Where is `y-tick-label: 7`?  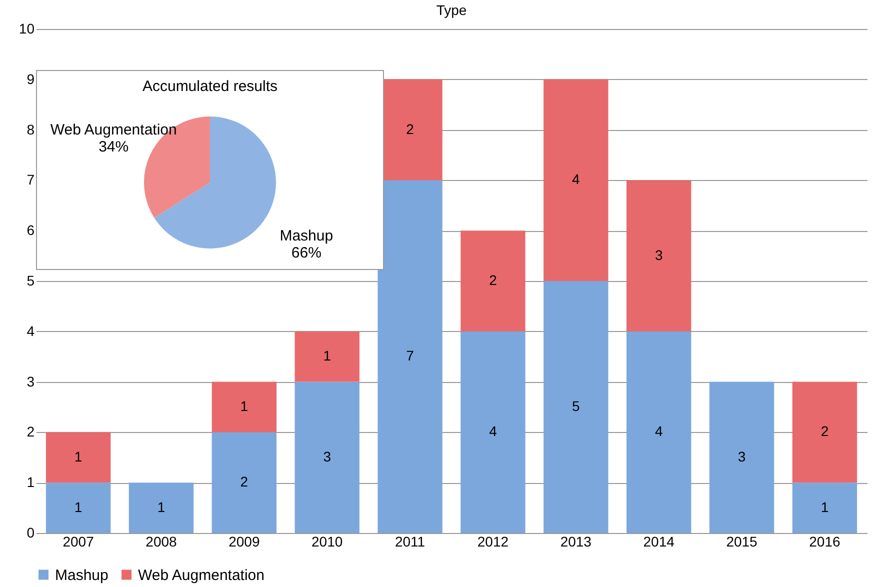
y-tick-label: 7 is located at coordinates (30, 180).